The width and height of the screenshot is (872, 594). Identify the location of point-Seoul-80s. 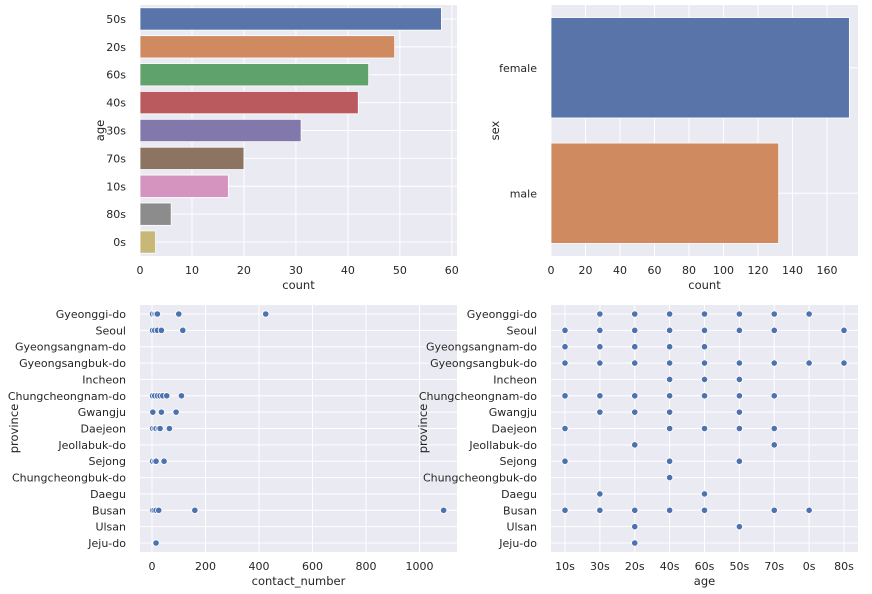
(844, 330).